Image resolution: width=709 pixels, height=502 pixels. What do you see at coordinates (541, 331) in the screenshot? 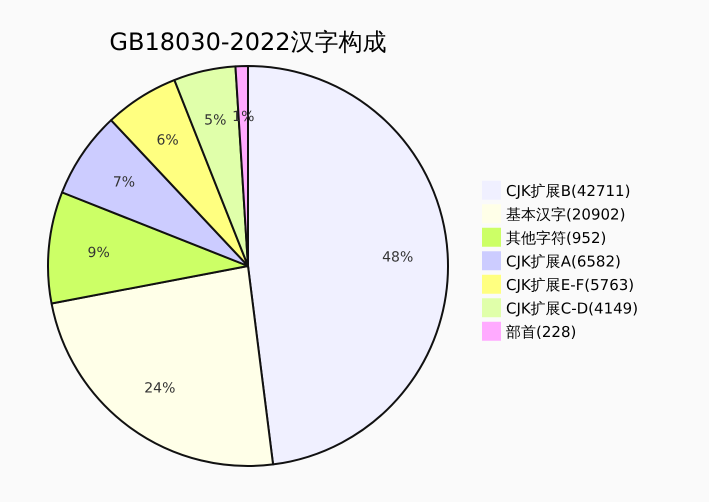
I see `legend-label: 部首(228)` at bounding box center [541, 331].